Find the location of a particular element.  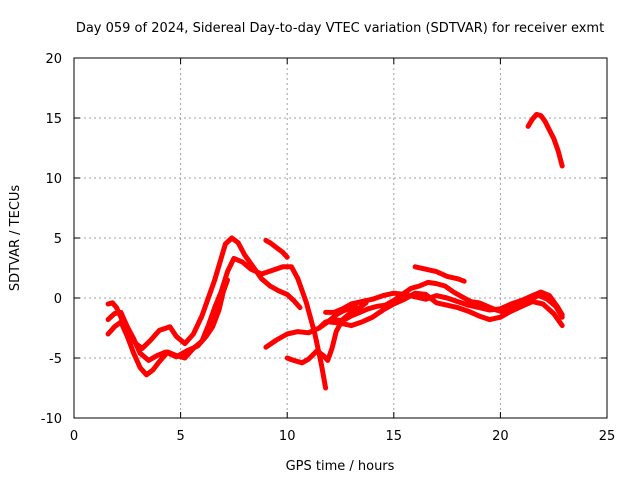

x-tick-label: 20 is located at coordinates (500, 436).